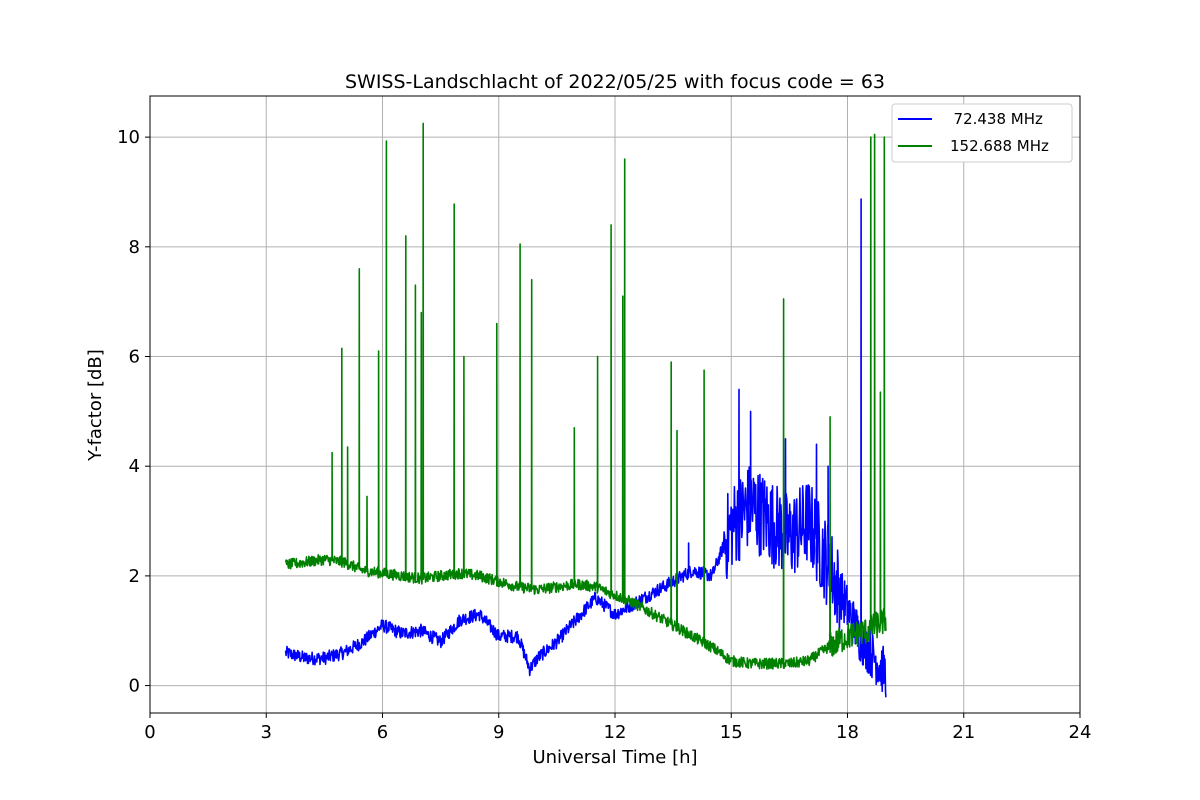  Describe the element at coordinates (128, 137) in the screenshot. I see `y-tick-label: 10` at that location.